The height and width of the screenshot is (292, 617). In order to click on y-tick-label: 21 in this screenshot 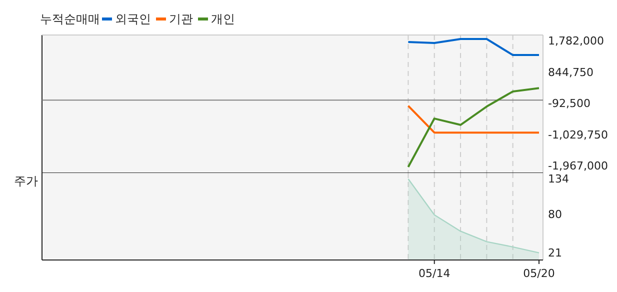, I will do `click(555, 253)`.